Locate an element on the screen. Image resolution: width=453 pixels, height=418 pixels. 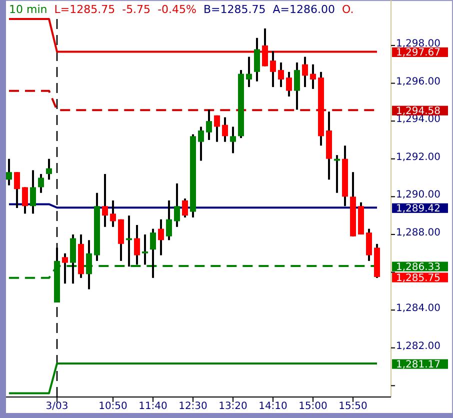
y-tick-label: 1,296.00 is located at coordinates (418, 82).